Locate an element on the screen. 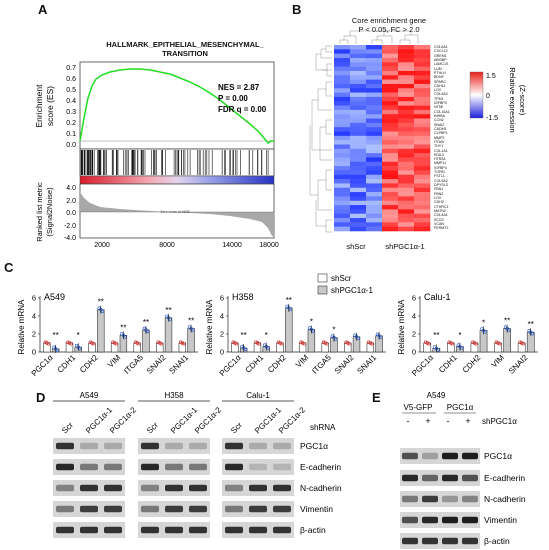 The height and width of the screenshot is (550, 549). es-tick: 0.3 is located at coordinates (71, 112).